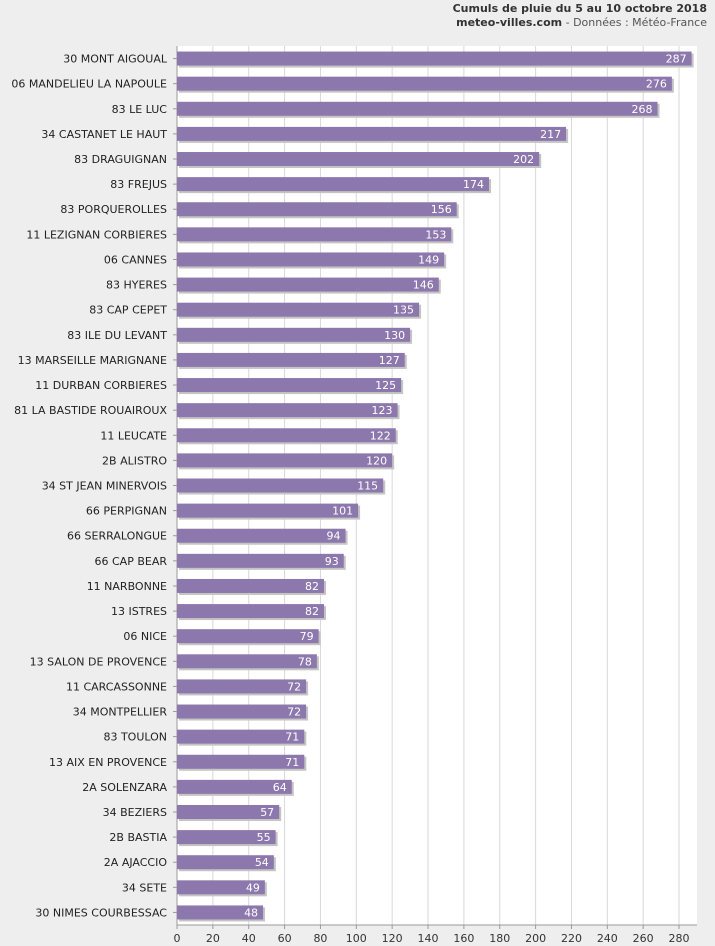  I want to click on site-name: meteo-villes.com, so click(509, 22).